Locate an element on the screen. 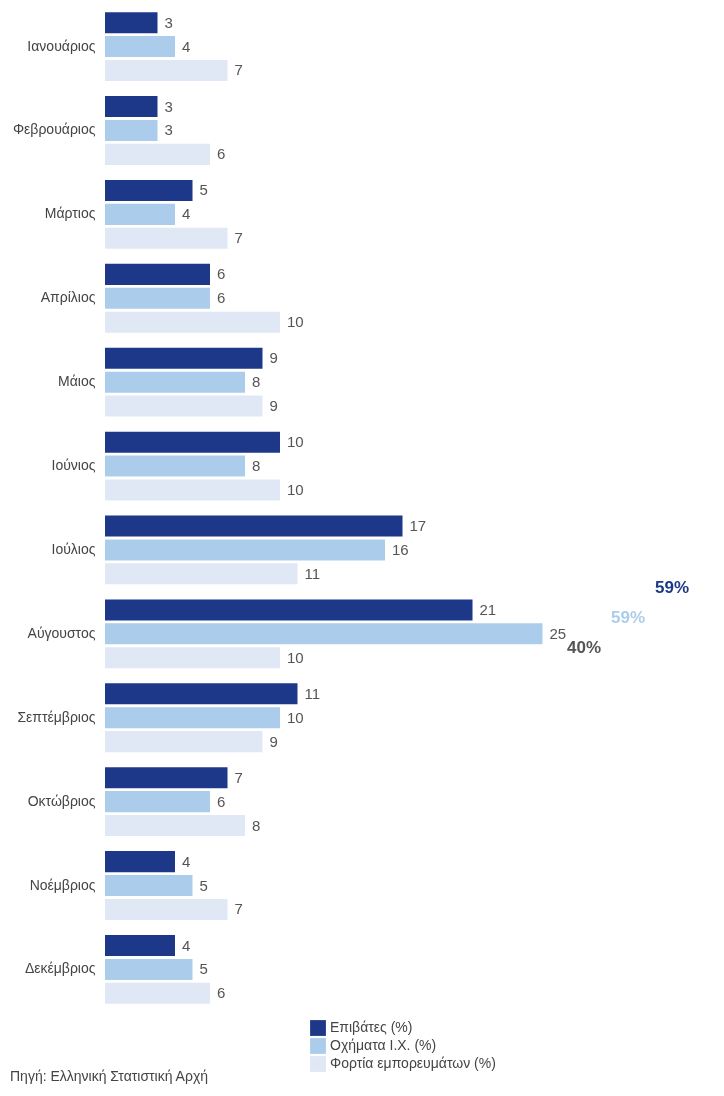 This screenshot has height=1096, width=724. text: 40% is located at coordinates (584, 647).